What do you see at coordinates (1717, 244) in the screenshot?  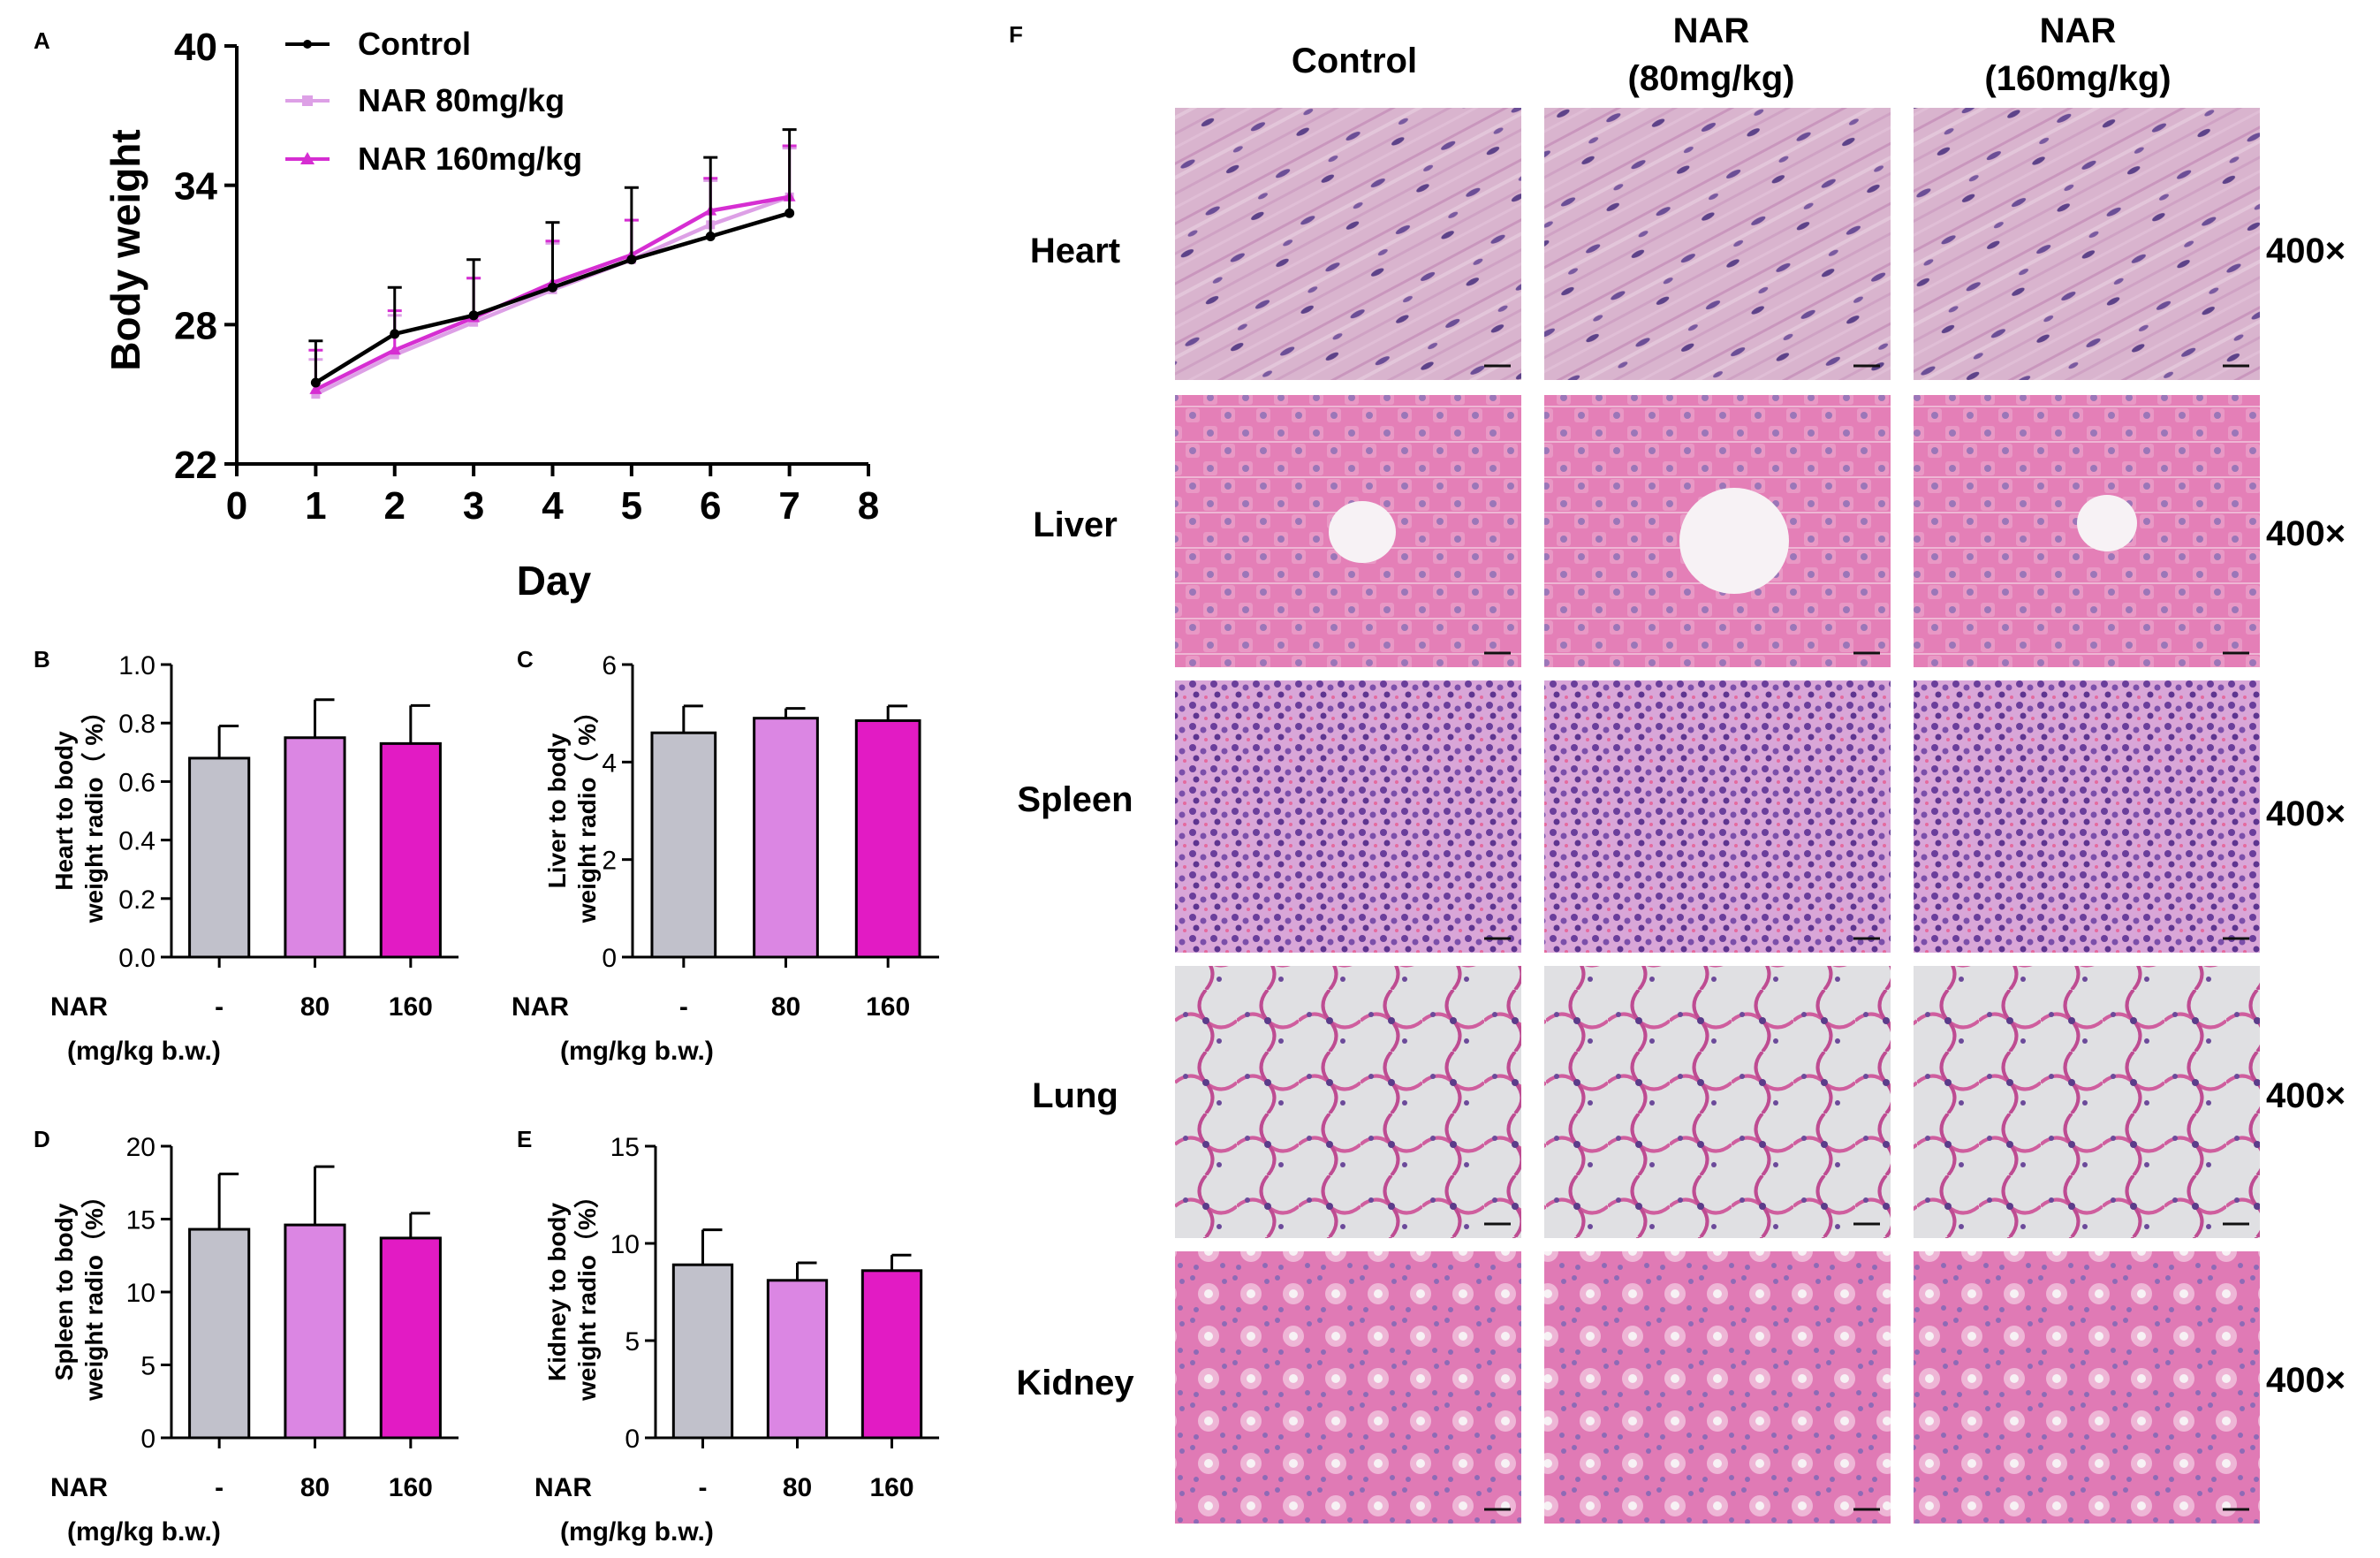 I see `micrograph-heart-nar80` at bounding box center [1717, 244].